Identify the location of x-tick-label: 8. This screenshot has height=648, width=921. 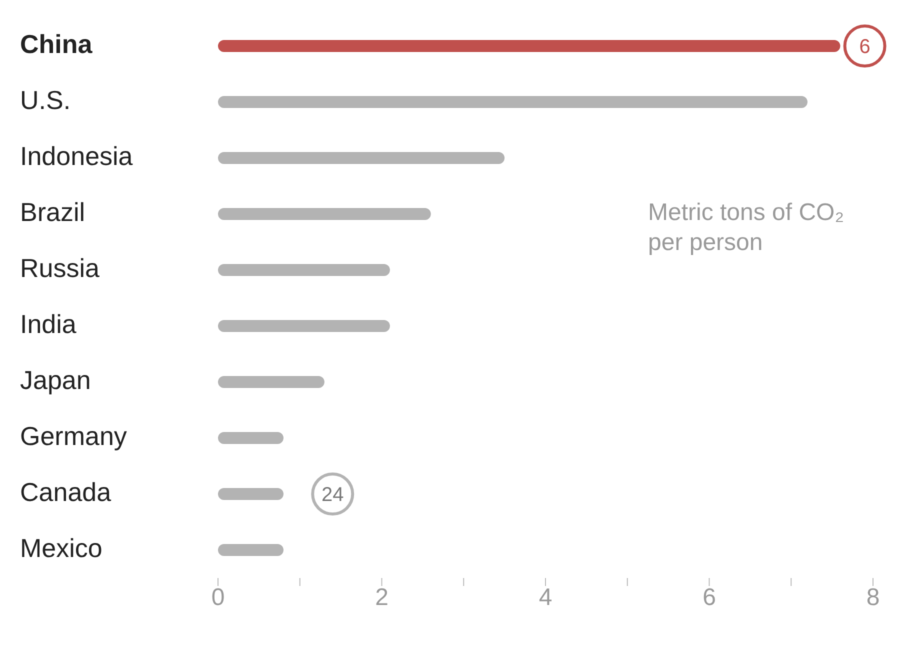
(873, 598).